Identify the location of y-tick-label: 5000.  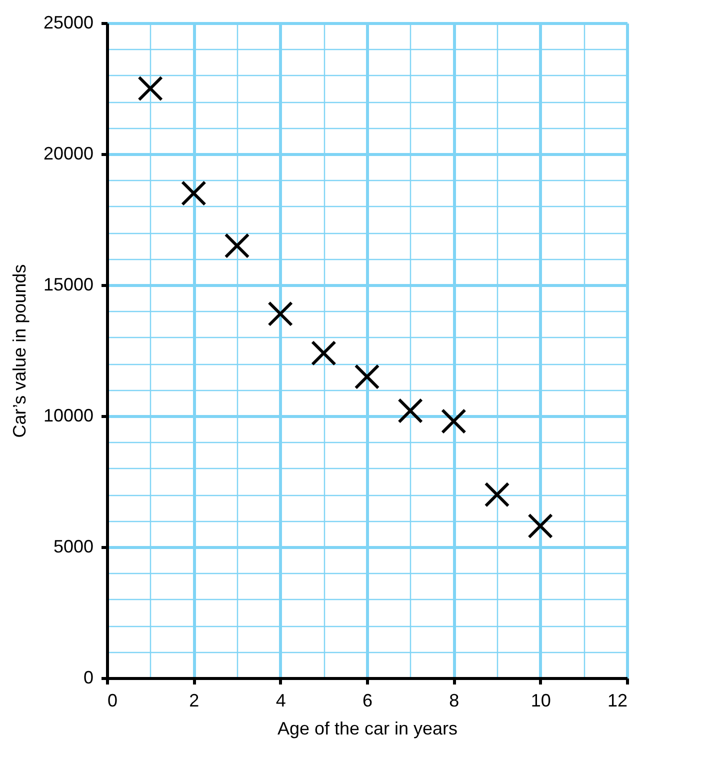
(73, 546).